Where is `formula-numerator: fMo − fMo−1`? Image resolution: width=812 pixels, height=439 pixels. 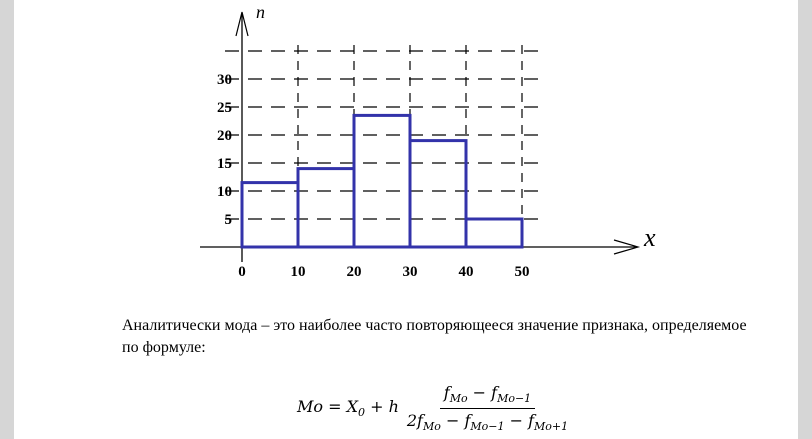 formula-numerator: fMo − fMo−1 is located at coordinates (487, 396).